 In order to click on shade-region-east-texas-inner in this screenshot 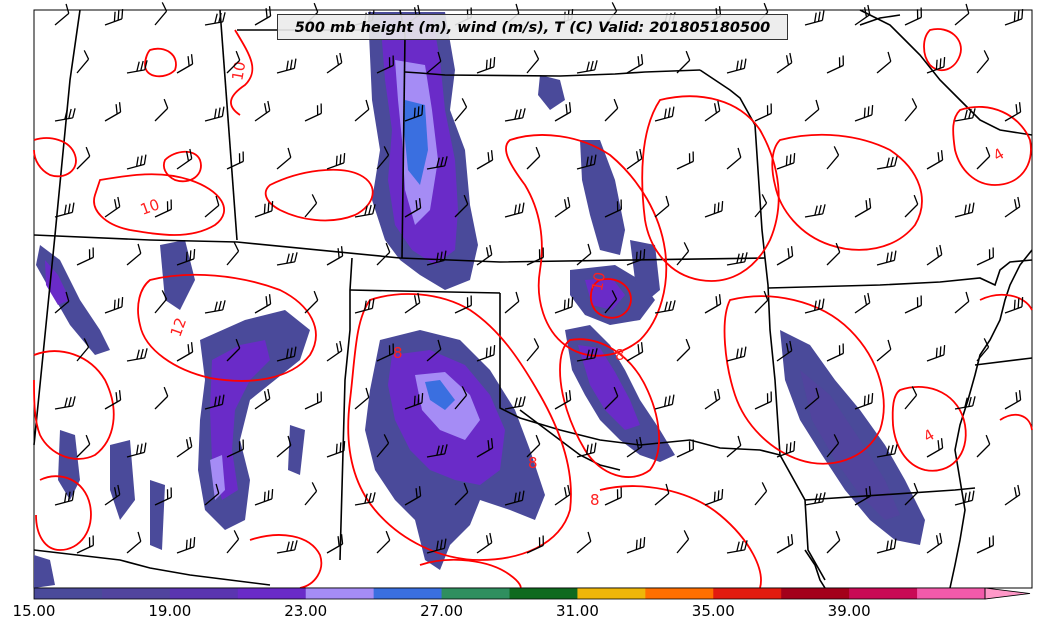, I will do `click(850, 445)`.